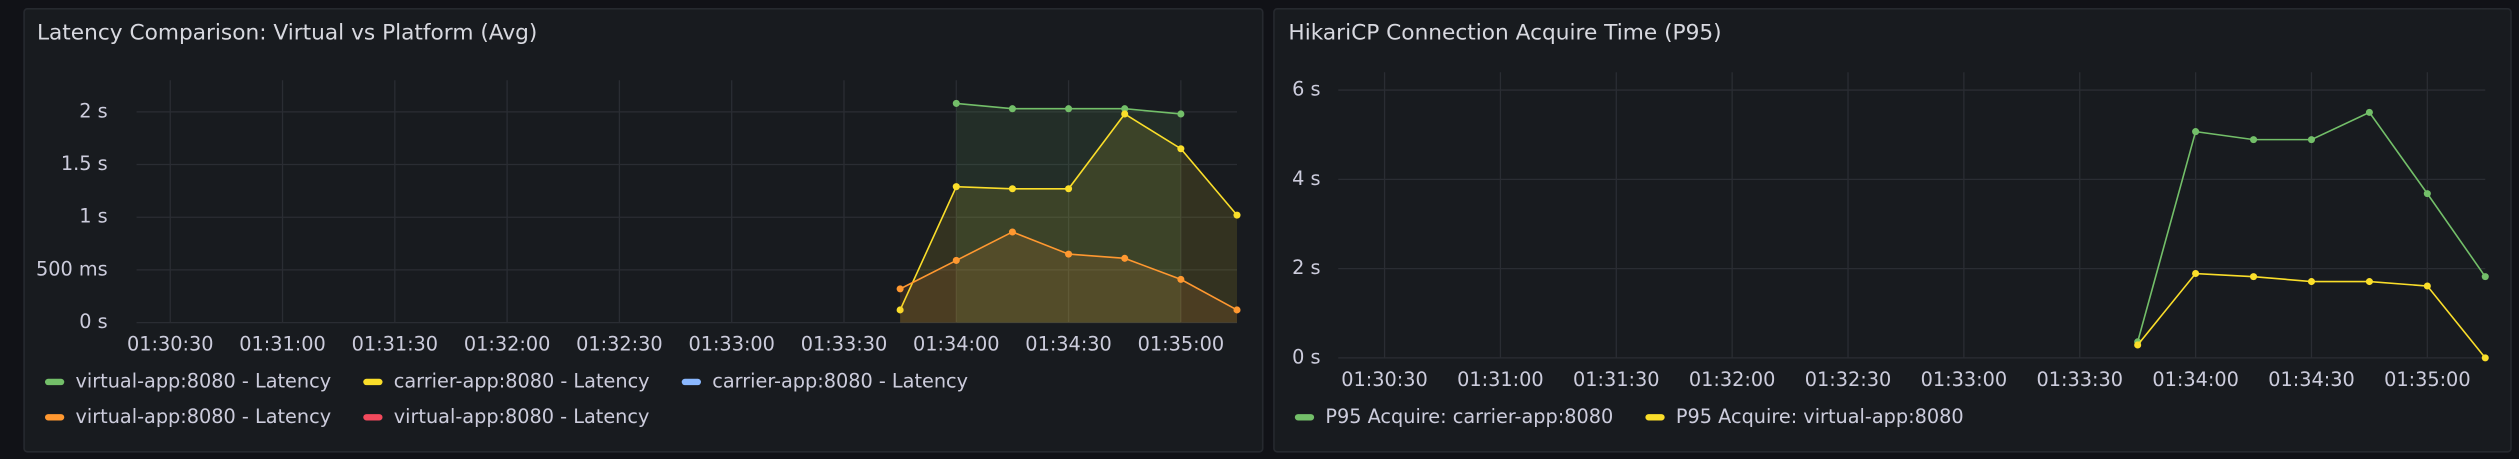 Image resolution: width=2519 pixels, height=459 pixels. Describe the element at coordinates (1306, 89) in the screenshot. I see `y-tick-label: 6 s` at that location.